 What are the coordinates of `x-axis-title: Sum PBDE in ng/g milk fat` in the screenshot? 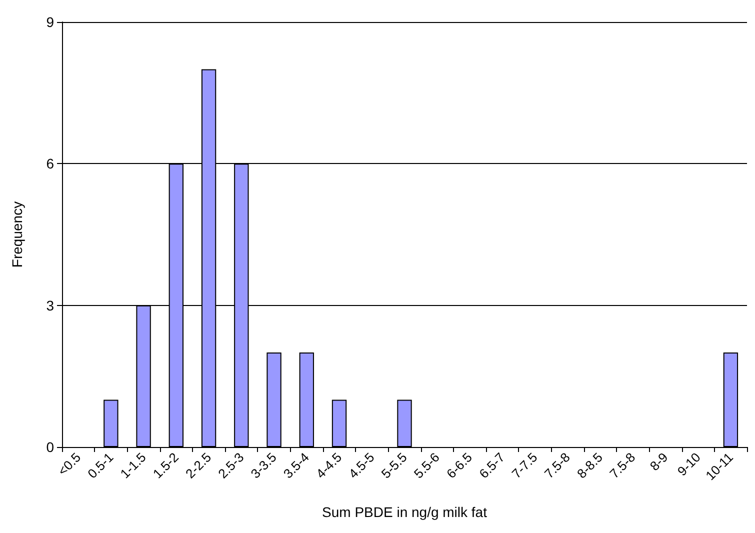 It's located at (405, 512).